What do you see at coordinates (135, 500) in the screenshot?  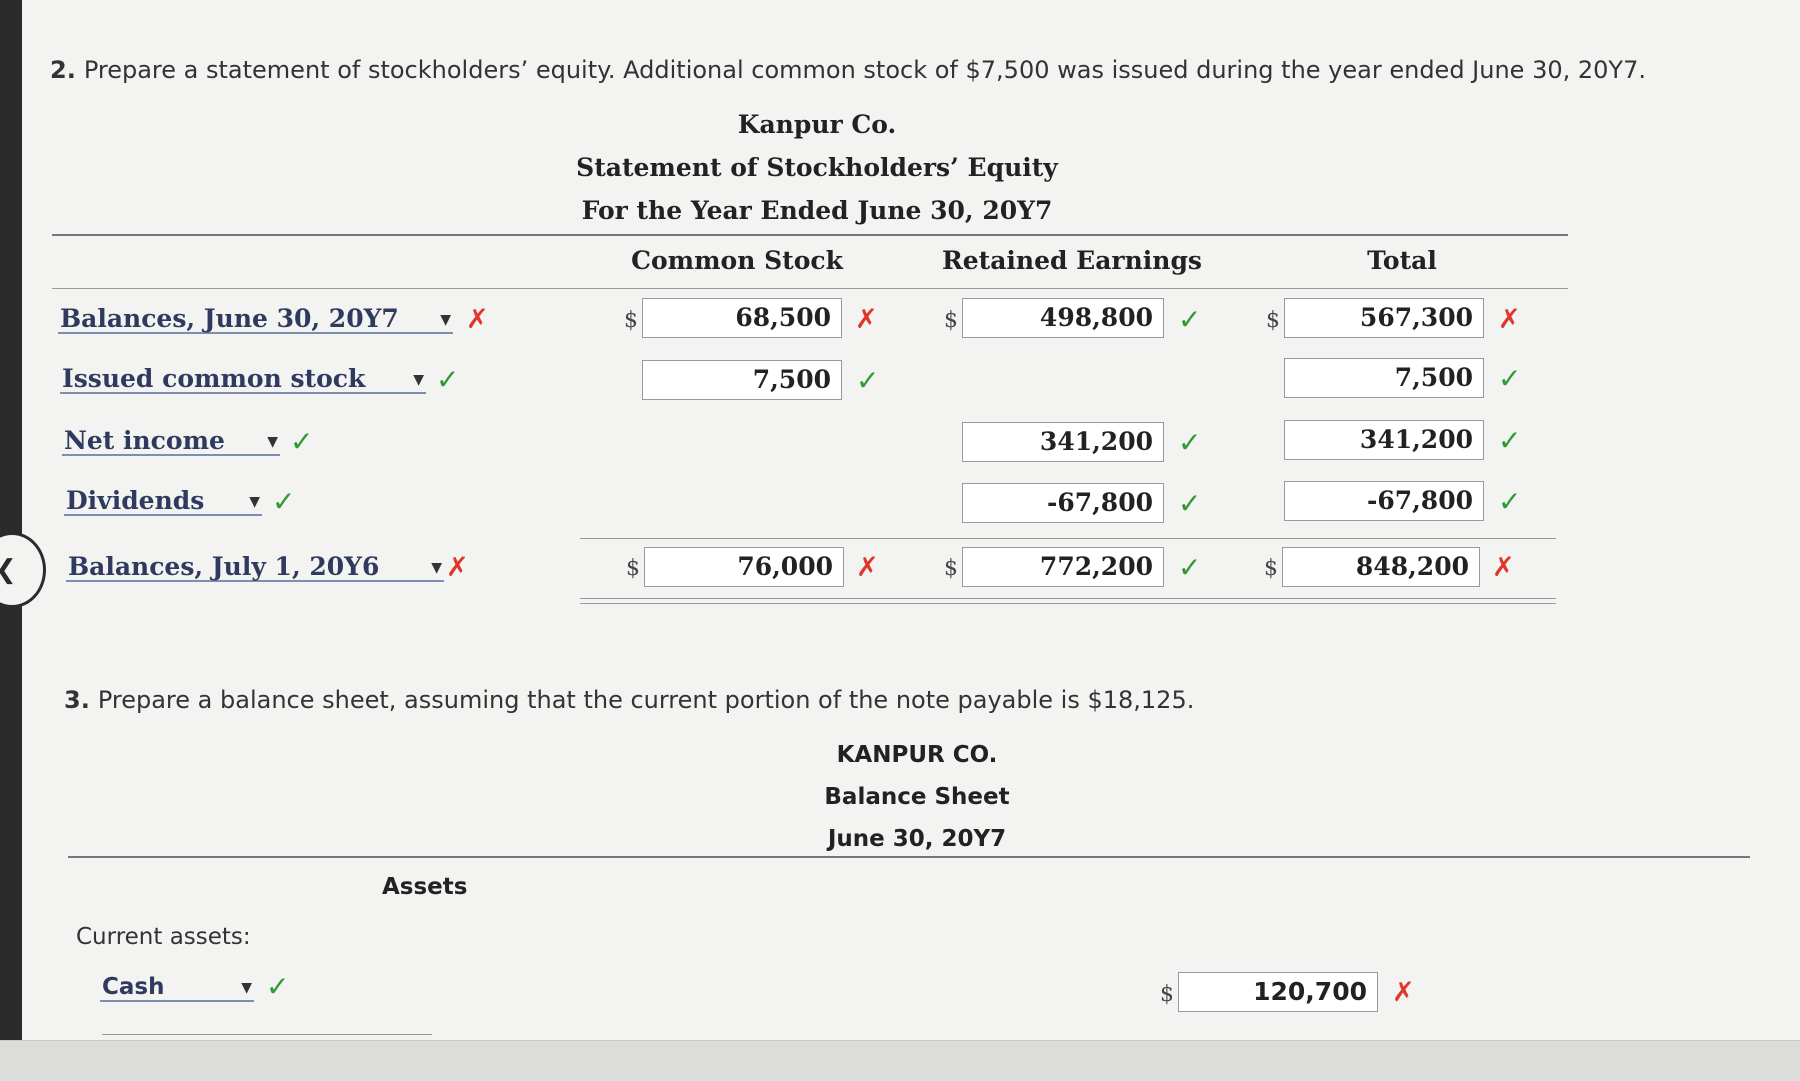 I see `row4-label: Dividends` at bounding box center [135, 500].